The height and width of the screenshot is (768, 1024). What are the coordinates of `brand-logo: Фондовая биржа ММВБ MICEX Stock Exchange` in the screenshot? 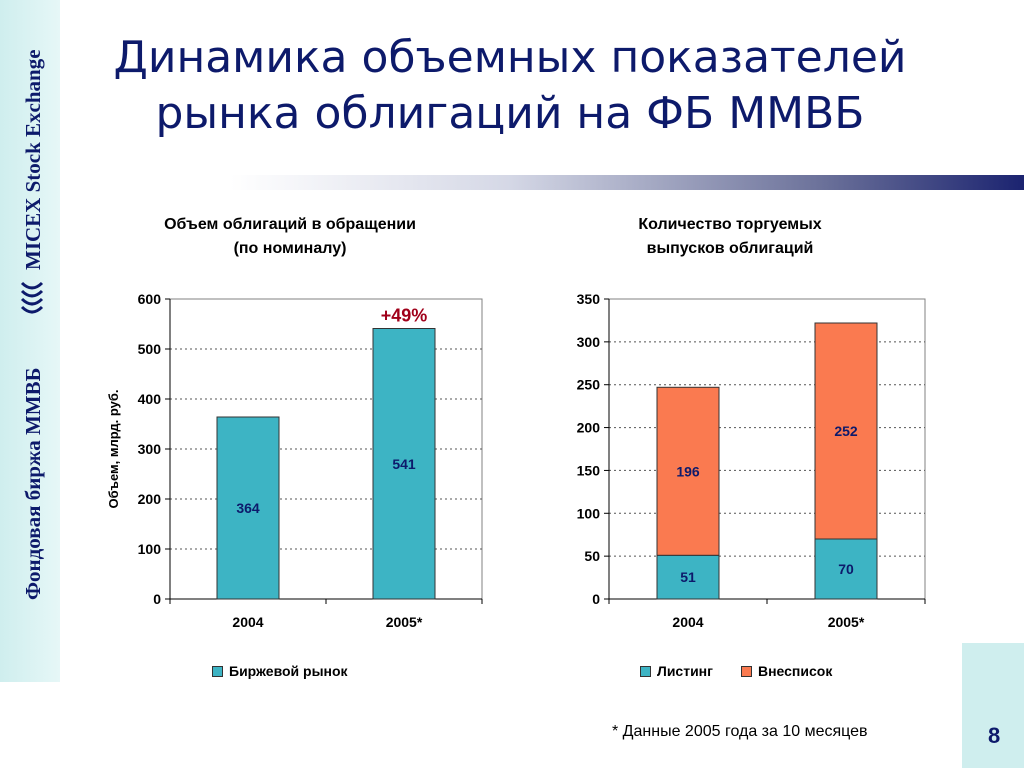 It's located at (32, 324).